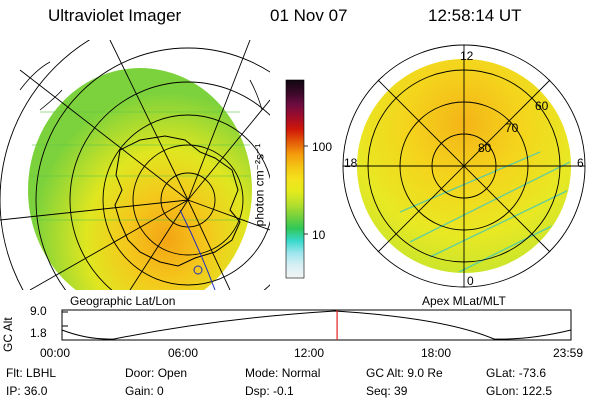 The image size is (600, 400). What do you see at coordinates (183, 353) in the screenshot?
I see `x-tick-0600: 06:00` at bounding box center [183, 353].